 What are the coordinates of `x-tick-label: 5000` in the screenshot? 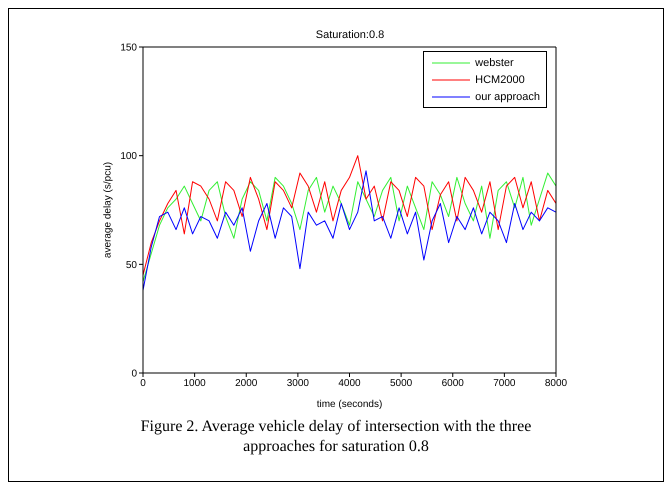 It's located at (401, 384).